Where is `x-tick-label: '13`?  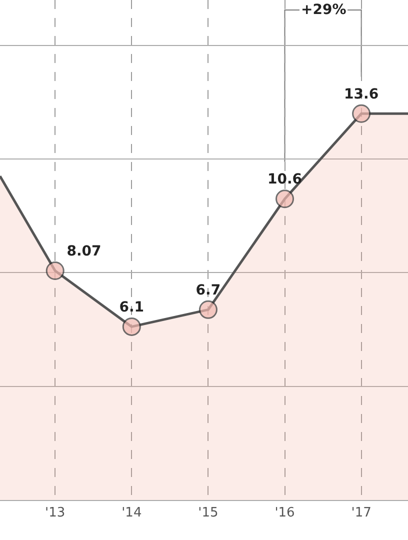 x-tick-label: '13 is located at coordinates (55, 513).